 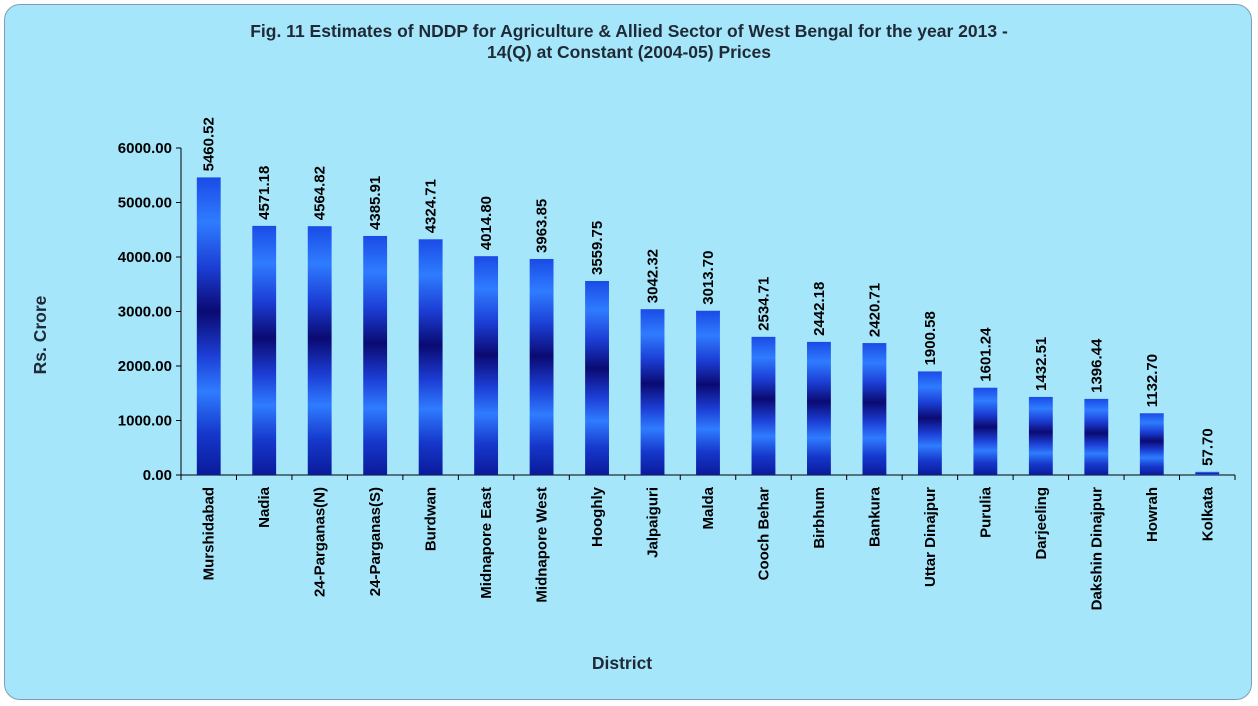 I want to click on y-tick-label: 0.00, so click(x=157, y=475).